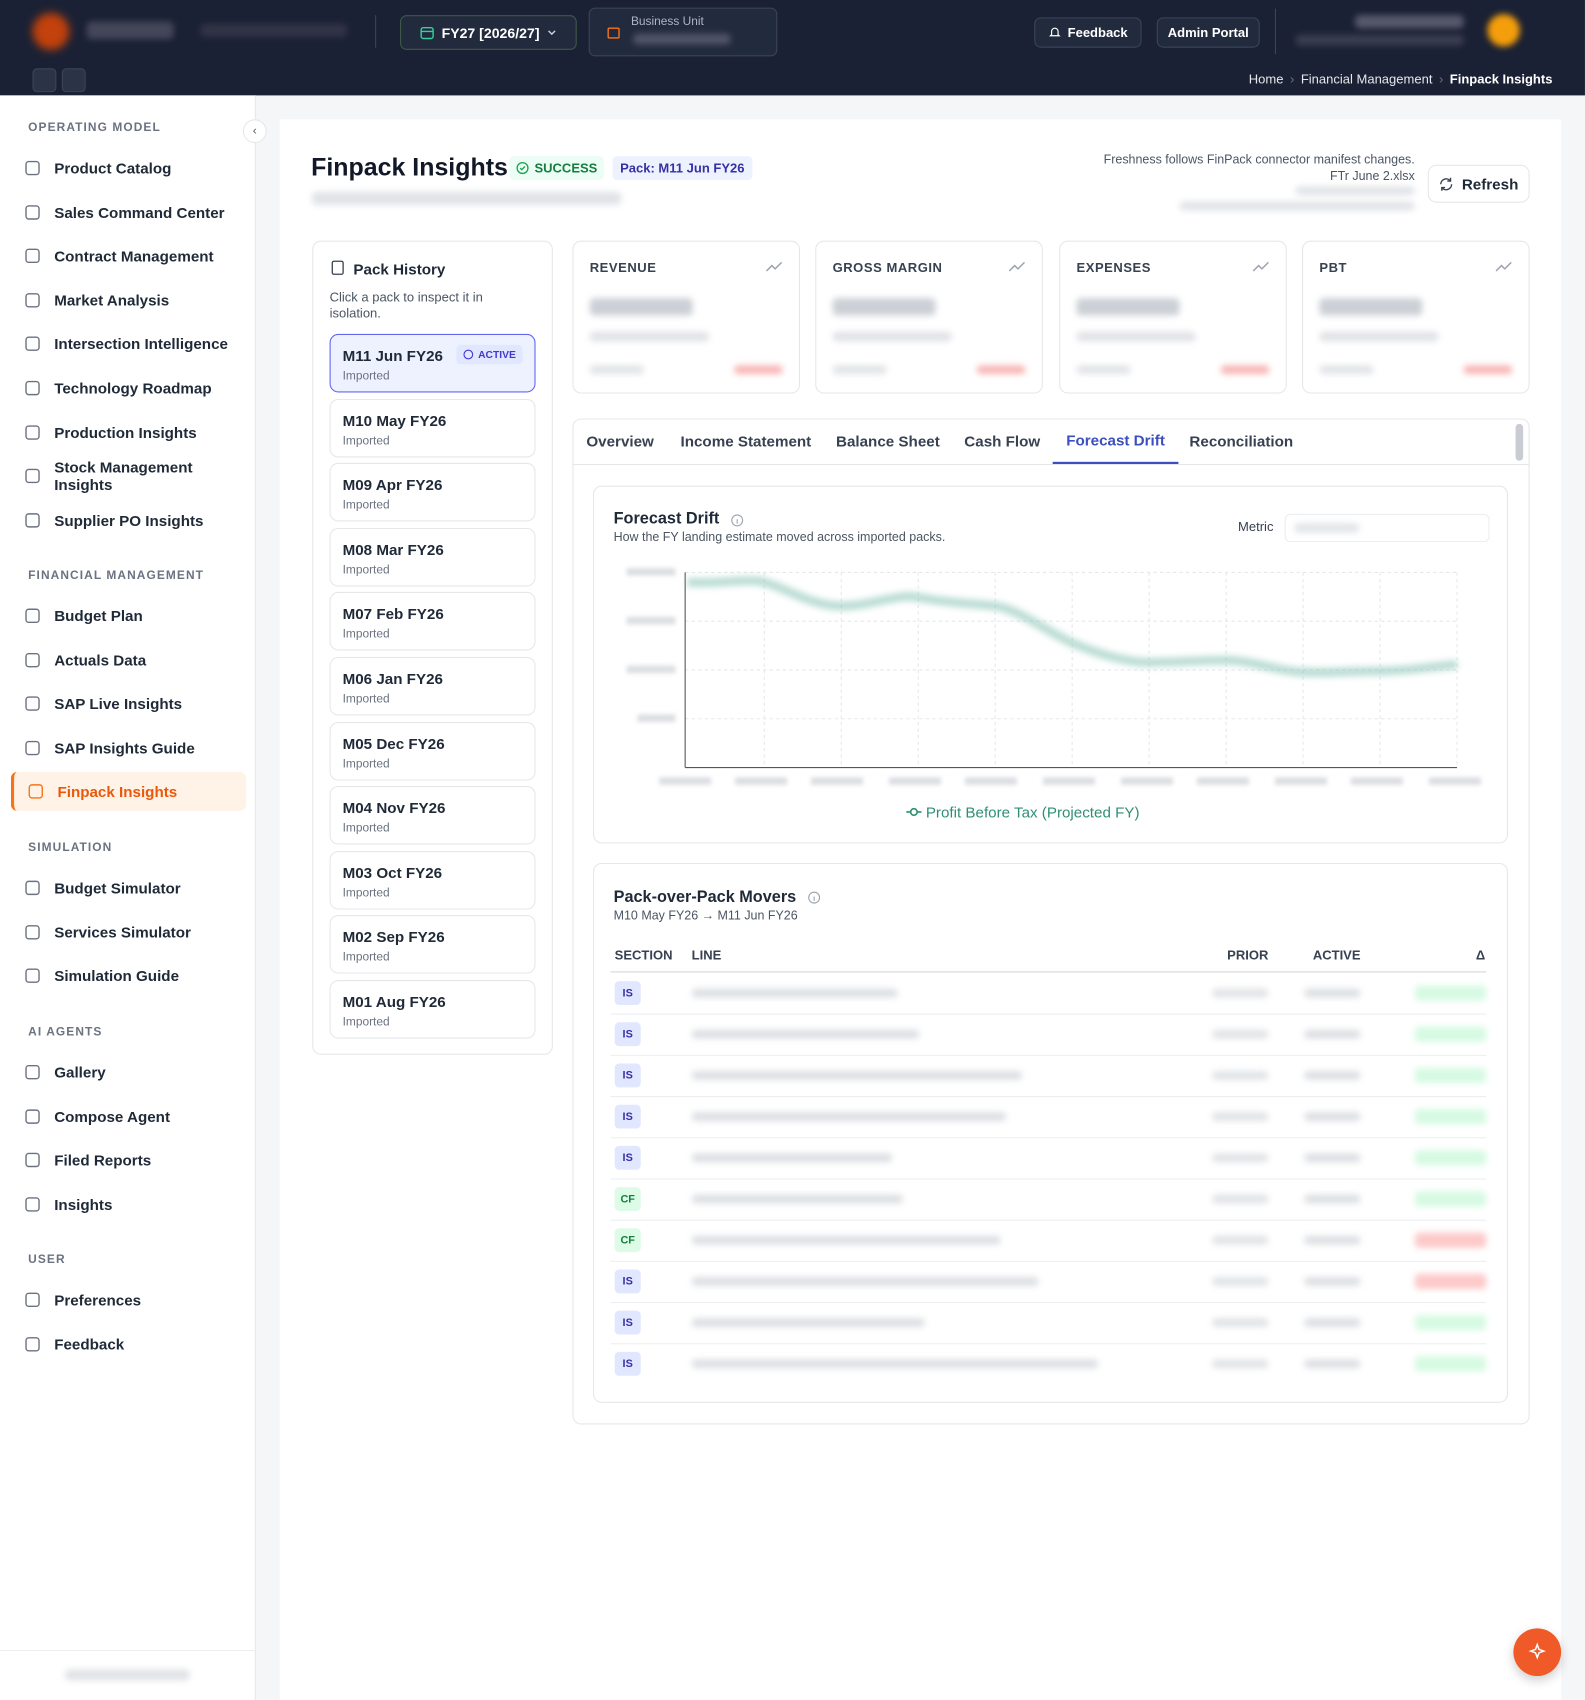 The image size is (1585, 1700). What do you see at coordinates (94, 128) in the screenshot?
I see `sidebar-section-title: OPERATING MODEL` at bounding box center [94, 128].